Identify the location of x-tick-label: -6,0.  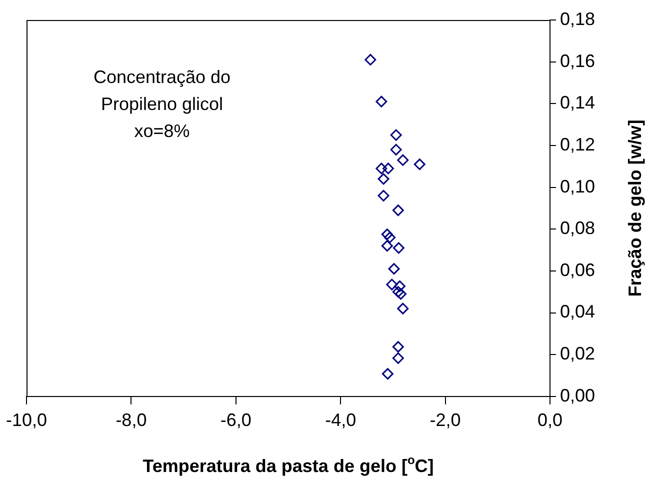
(236, 420).